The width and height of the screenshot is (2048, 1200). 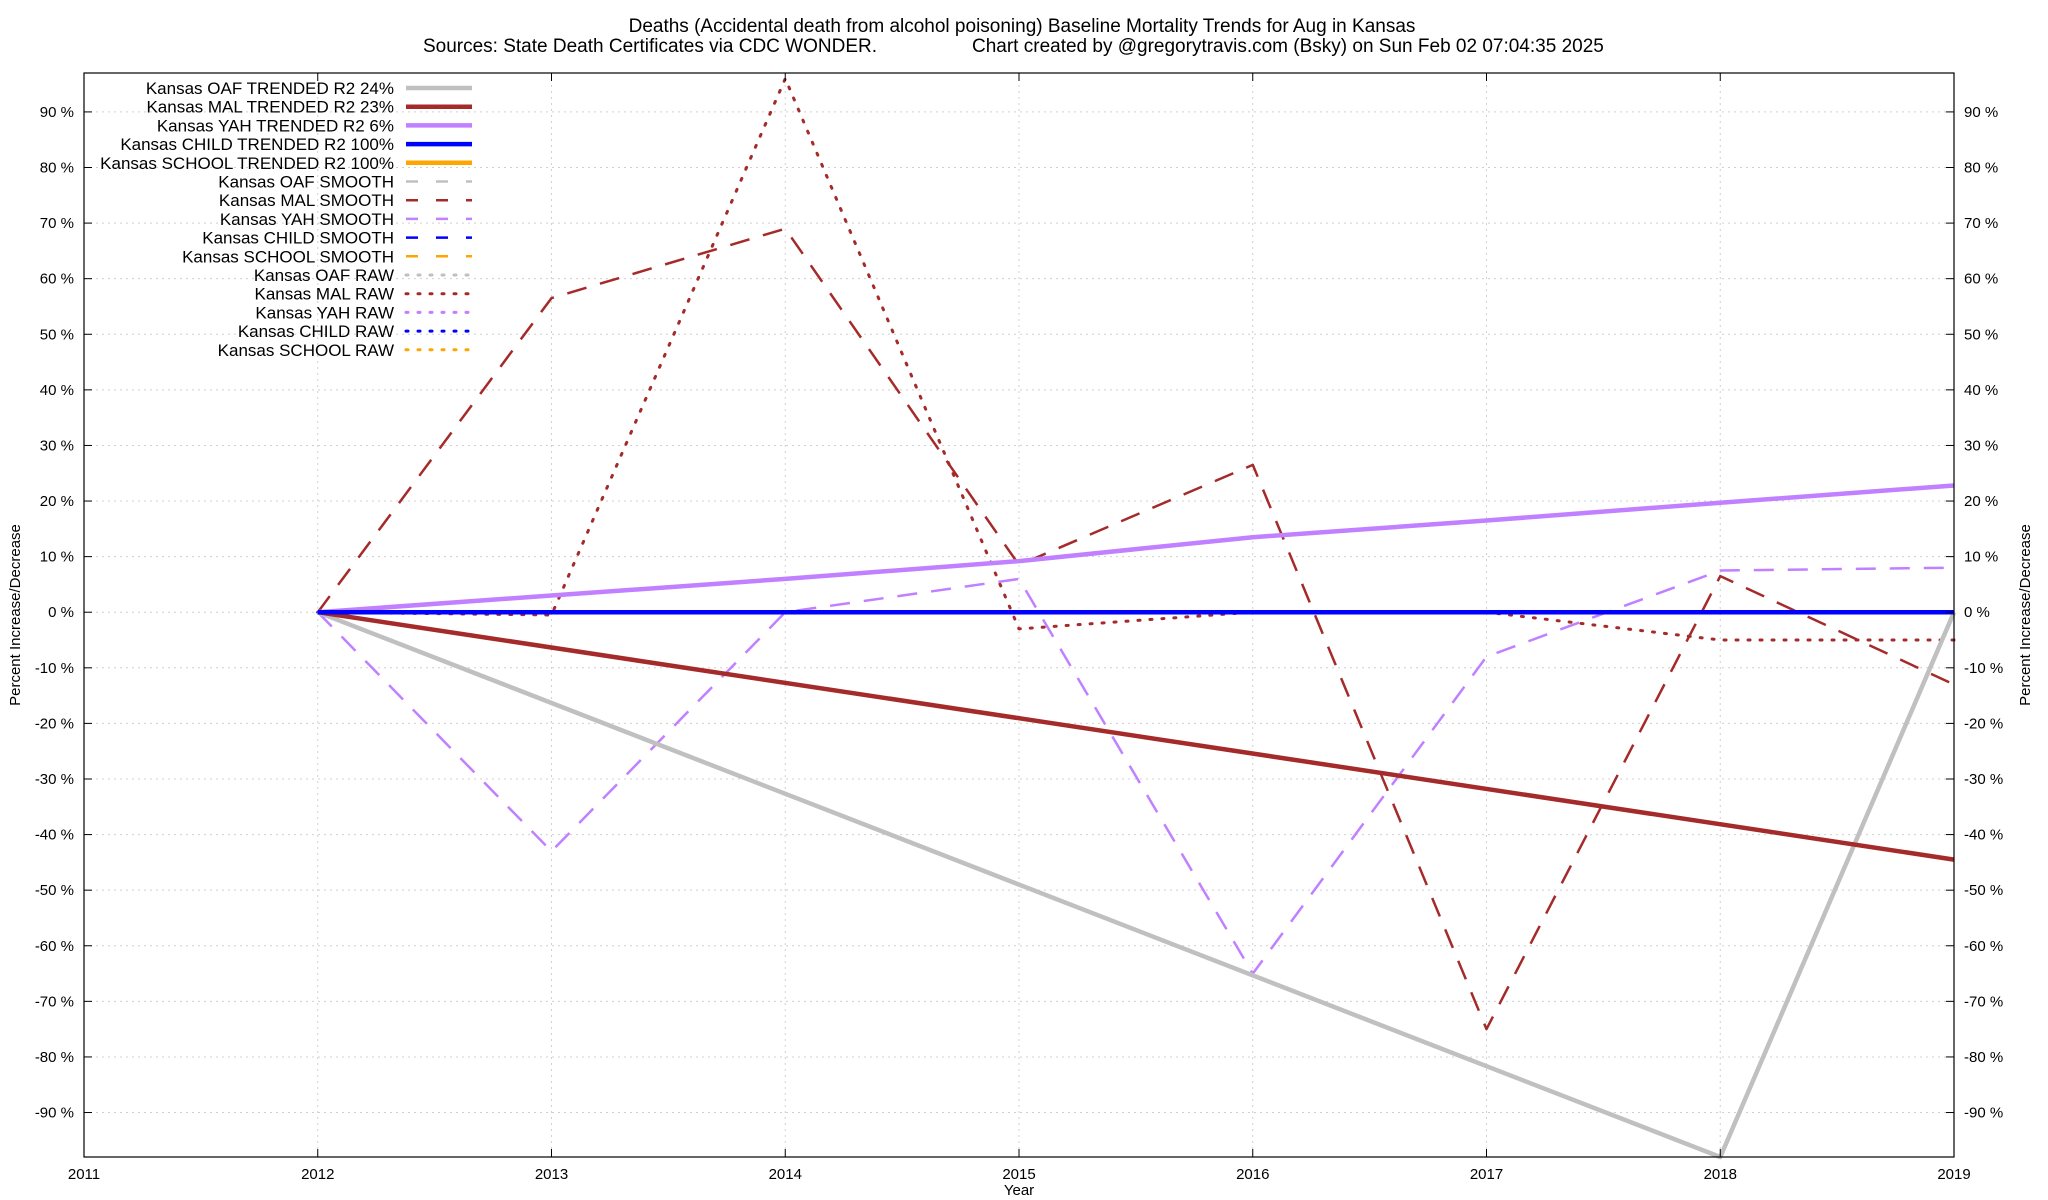 What do you see at coordinates (1981, 445) in the screenshot?
I see `y-tick-label-right: 30 %` at bounding box center [1981, 445].